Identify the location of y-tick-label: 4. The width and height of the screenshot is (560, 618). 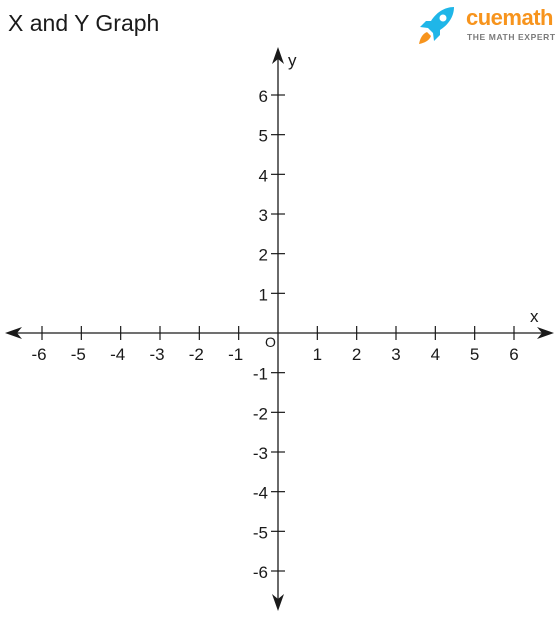
(263, 175).